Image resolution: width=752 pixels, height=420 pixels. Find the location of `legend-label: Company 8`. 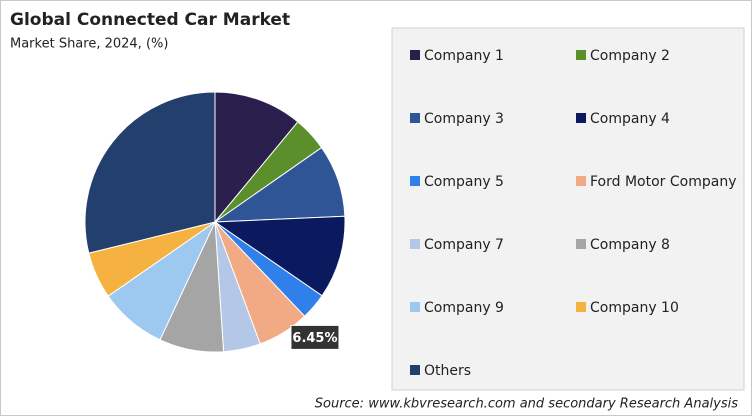

legend-label: Company 8 is located at coordinates (630, 245).